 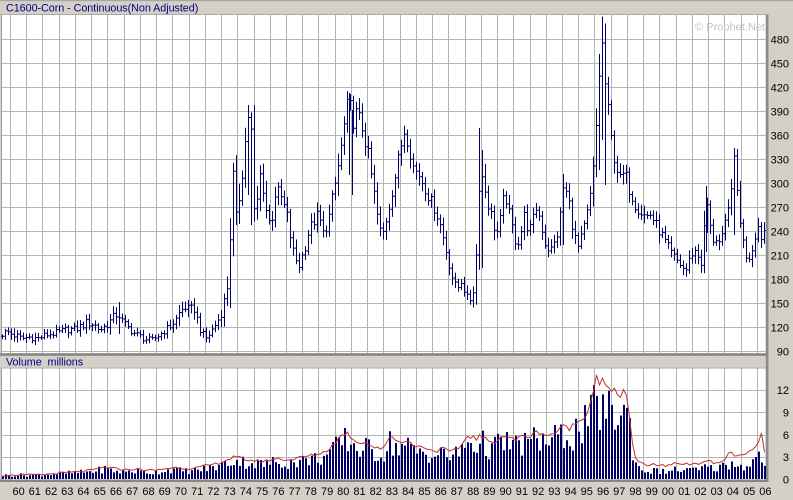 I want to click on svg-text: 97, so click(x=619, y=492).